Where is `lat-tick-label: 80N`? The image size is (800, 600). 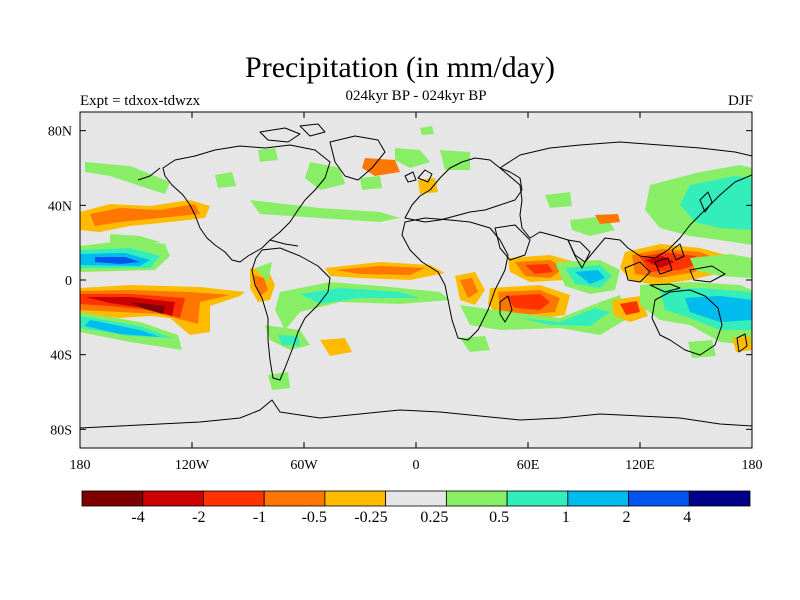
lat-tick-label: 80N is located at coordinates (60, 132).